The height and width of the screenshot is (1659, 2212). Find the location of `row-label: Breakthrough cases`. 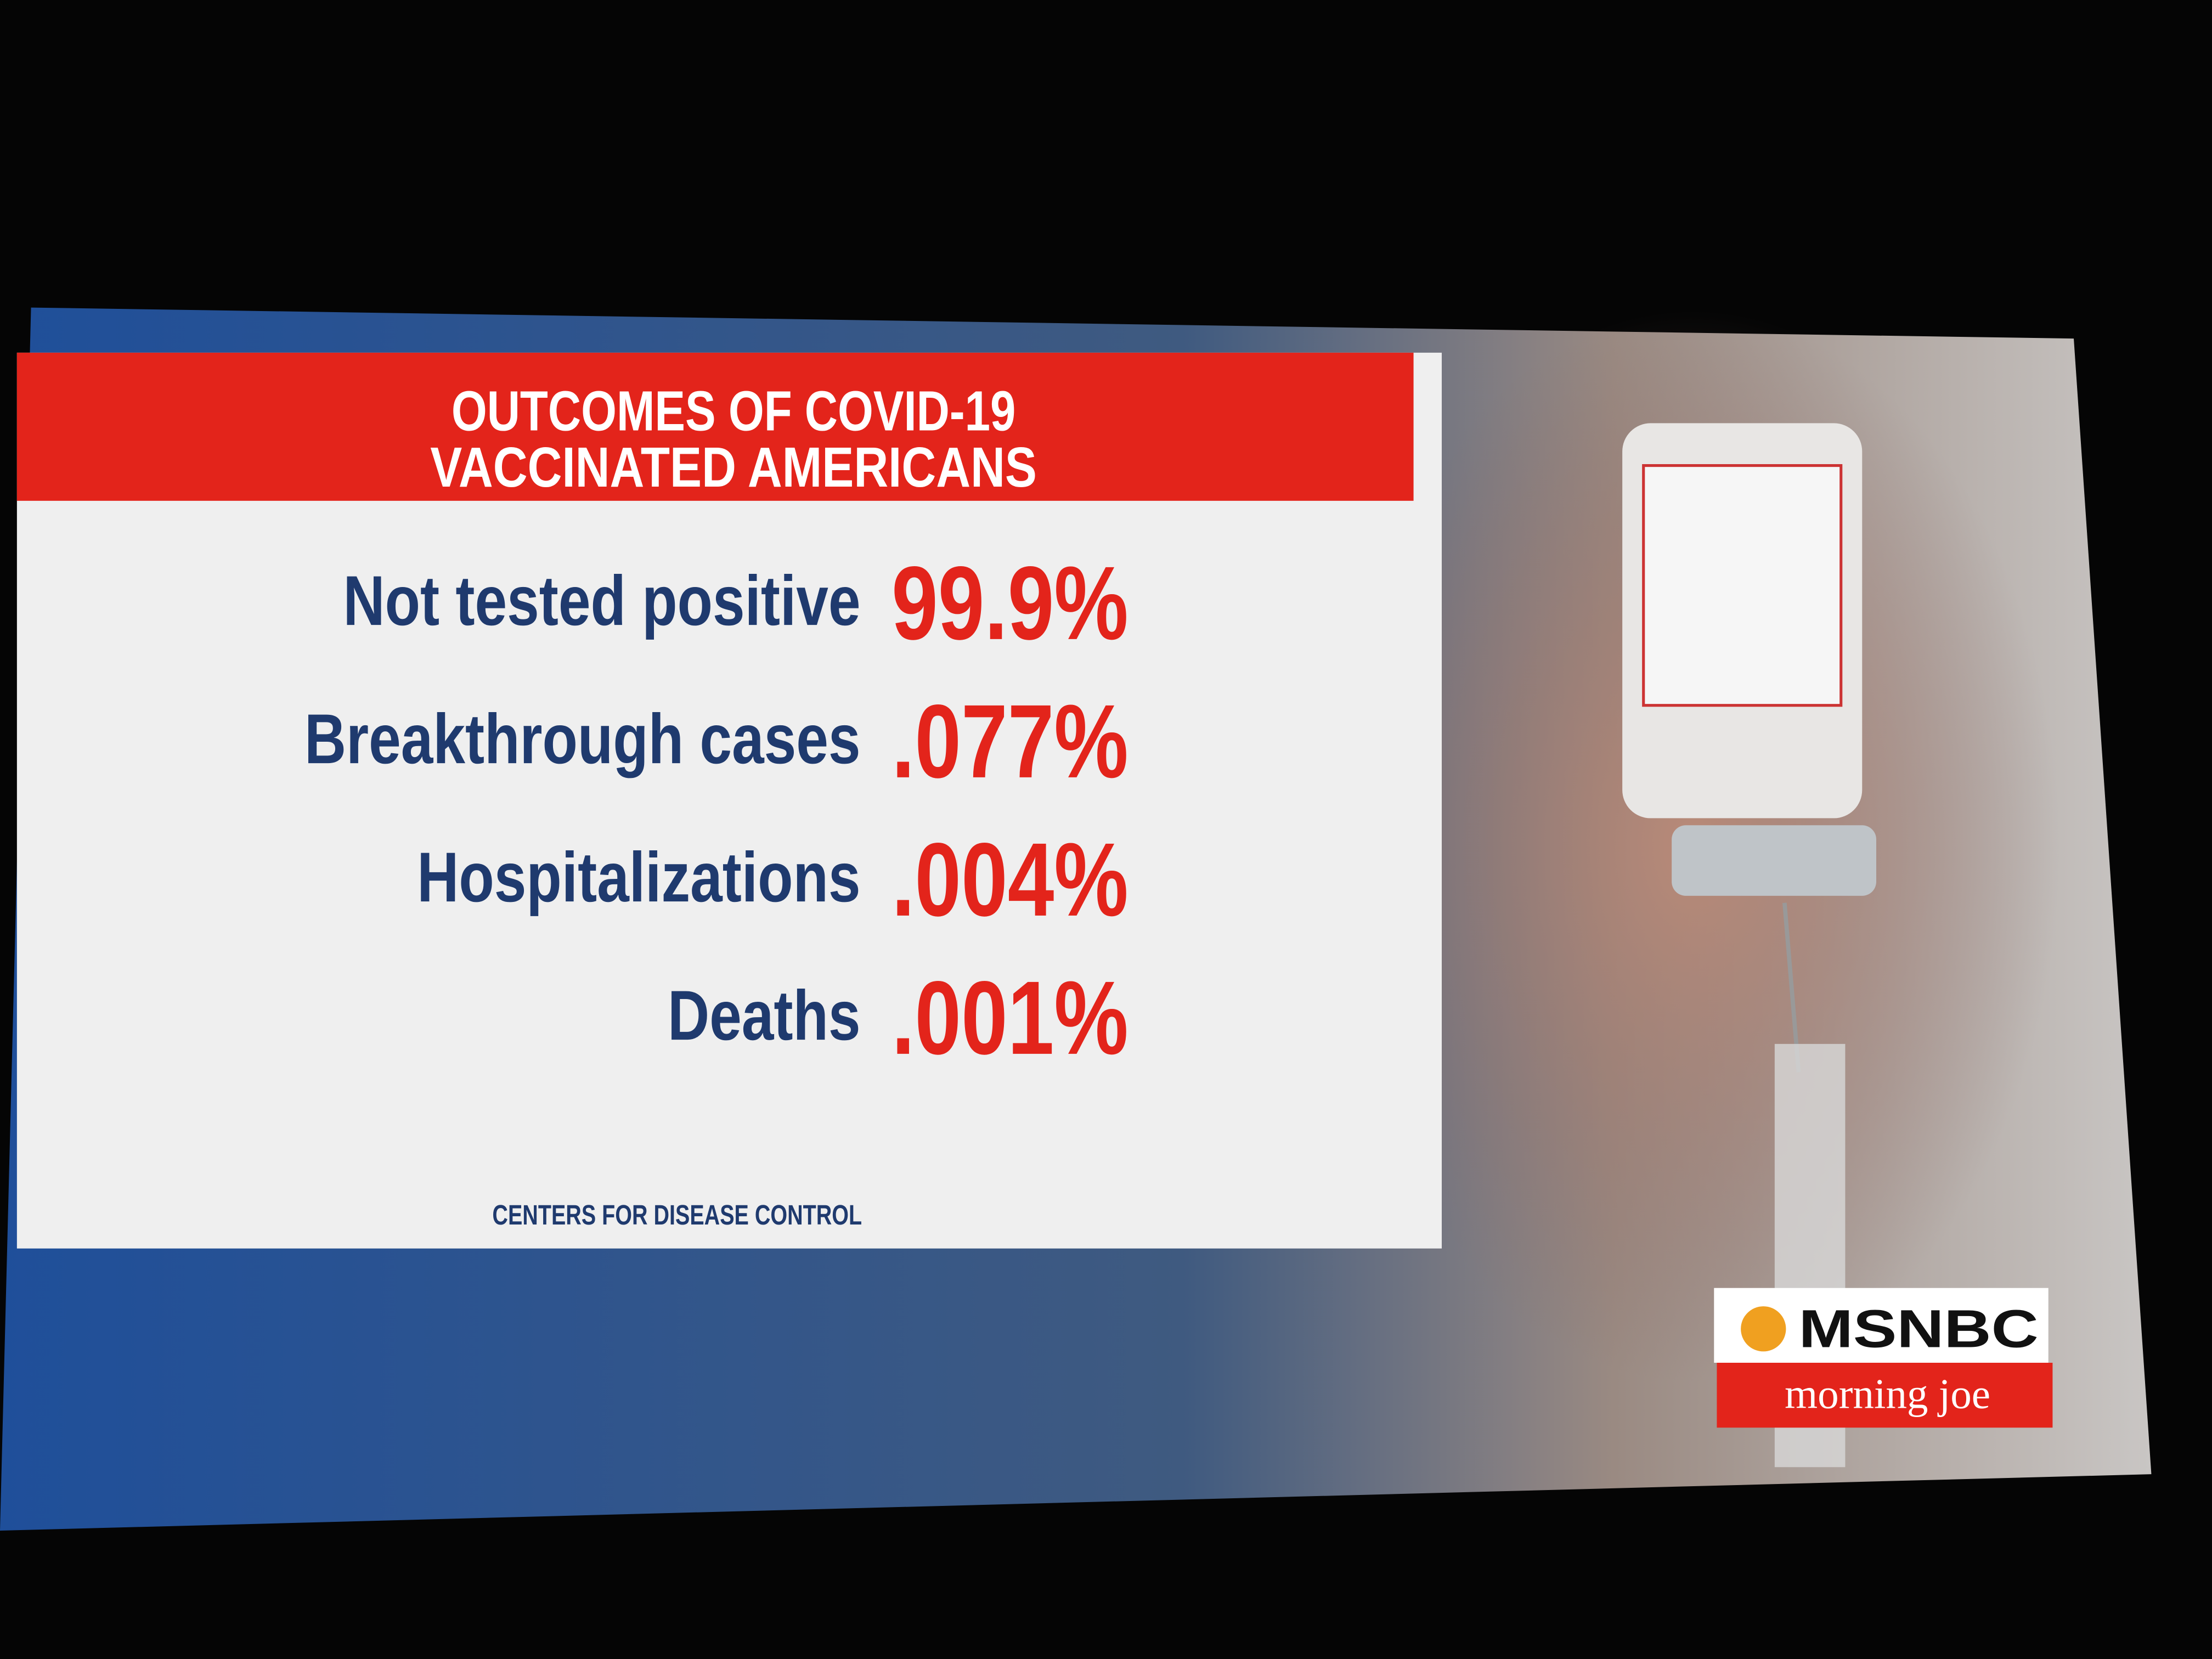

row-label: Breakthrough cases is located at coordinates (582, 739).